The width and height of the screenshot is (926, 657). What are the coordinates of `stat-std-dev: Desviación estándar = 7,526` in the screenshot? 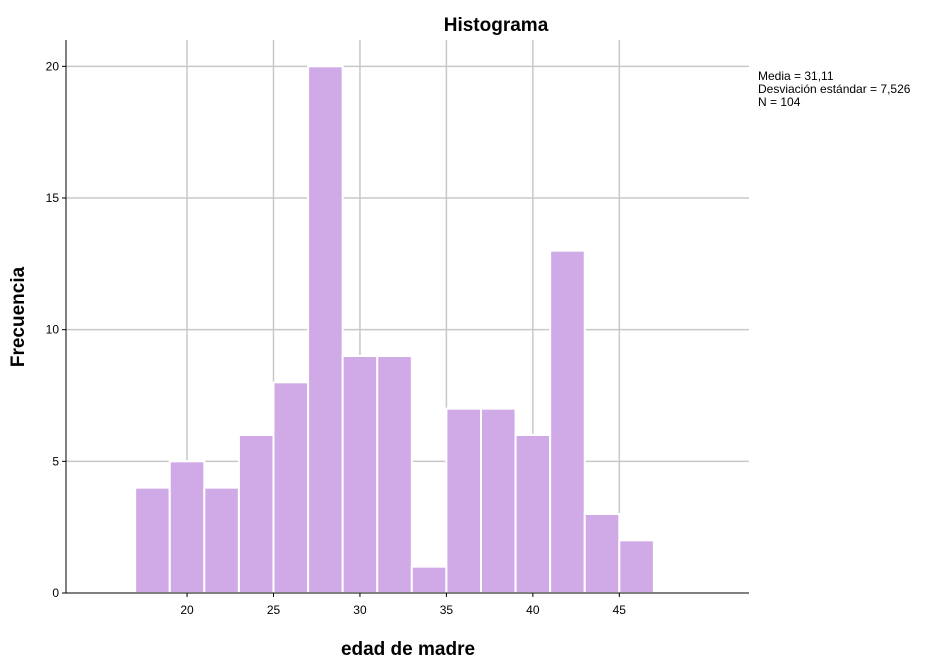 It's located at (834, 89).